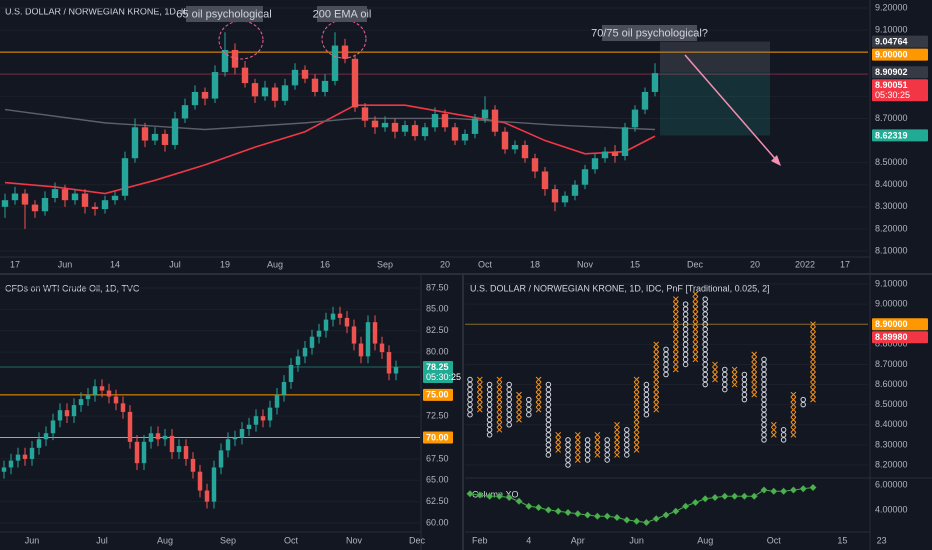 The width and height of the screenshot is (932, 550). Describe the element at coordinates (535, 264) in the screenshot. I see `x-tick-label: 18` at that location.